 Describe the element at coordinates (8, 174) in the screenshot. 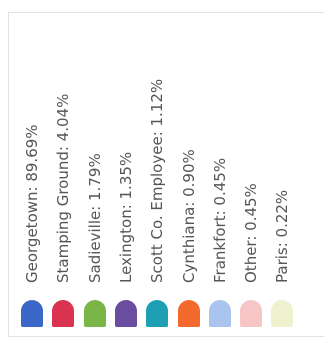

I see `legend-left-border` at that location.